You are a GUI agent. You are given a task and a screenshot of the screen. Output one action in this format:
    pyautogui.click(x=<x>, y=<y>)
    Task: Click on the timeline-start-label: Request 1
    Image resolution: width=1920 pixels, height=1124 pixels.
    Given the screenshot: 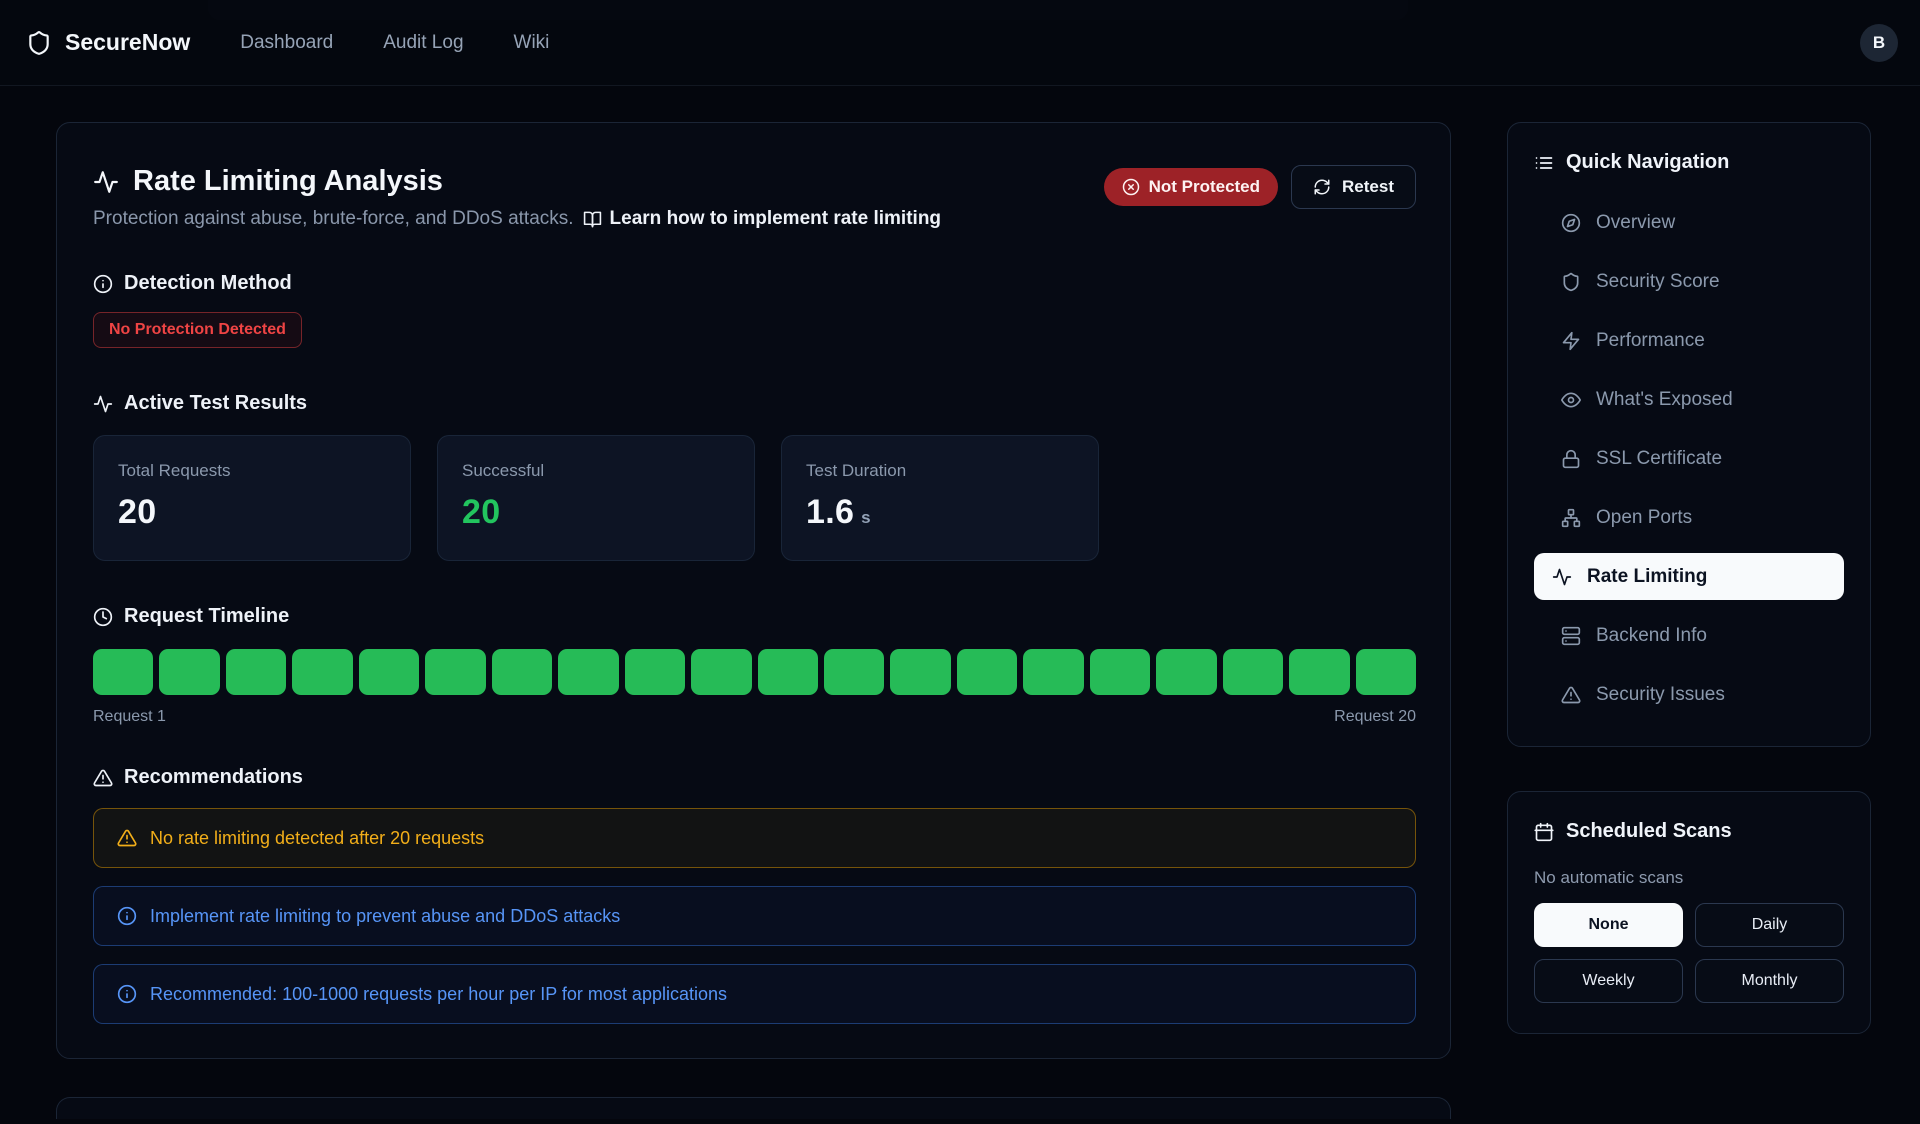 What is the action you would take?
    pyautogui.click(x=129, y=716)
    